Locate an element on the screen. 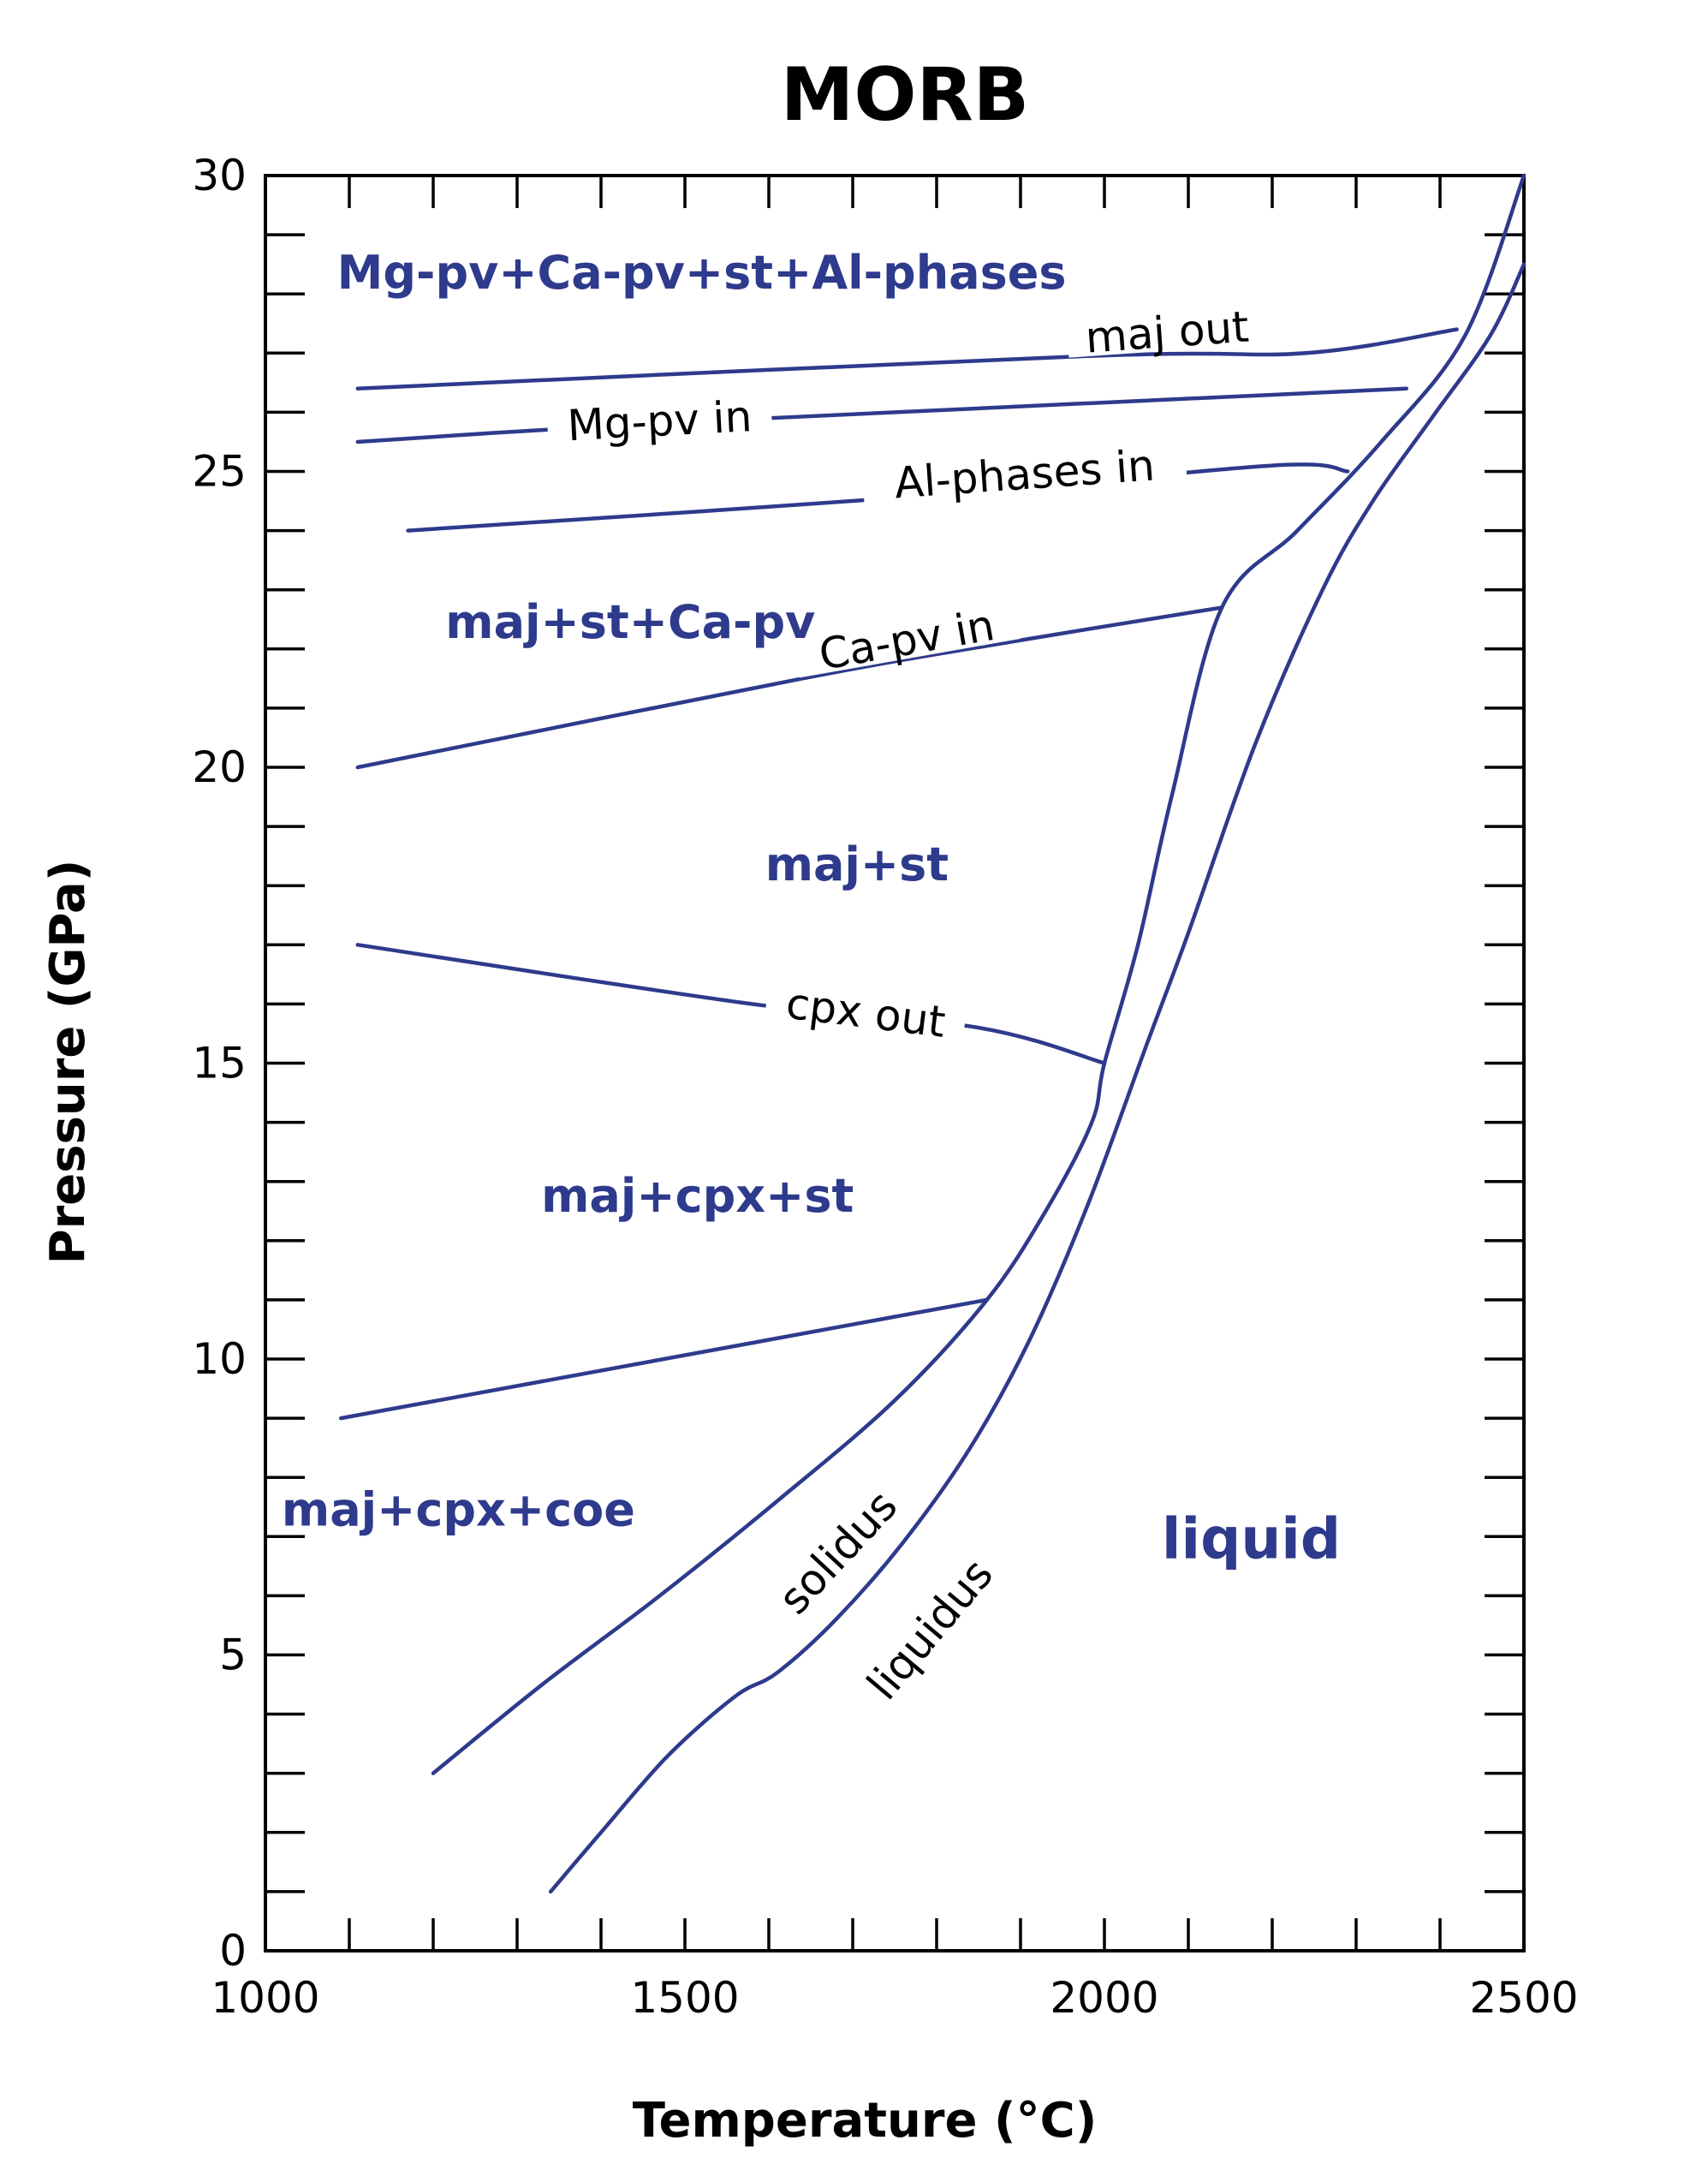  field-label-mg-pv-ca-pv-st-al-phases: Mg-pv+Ca-pv+st+Al-phases is located at coordinates (702, 273).